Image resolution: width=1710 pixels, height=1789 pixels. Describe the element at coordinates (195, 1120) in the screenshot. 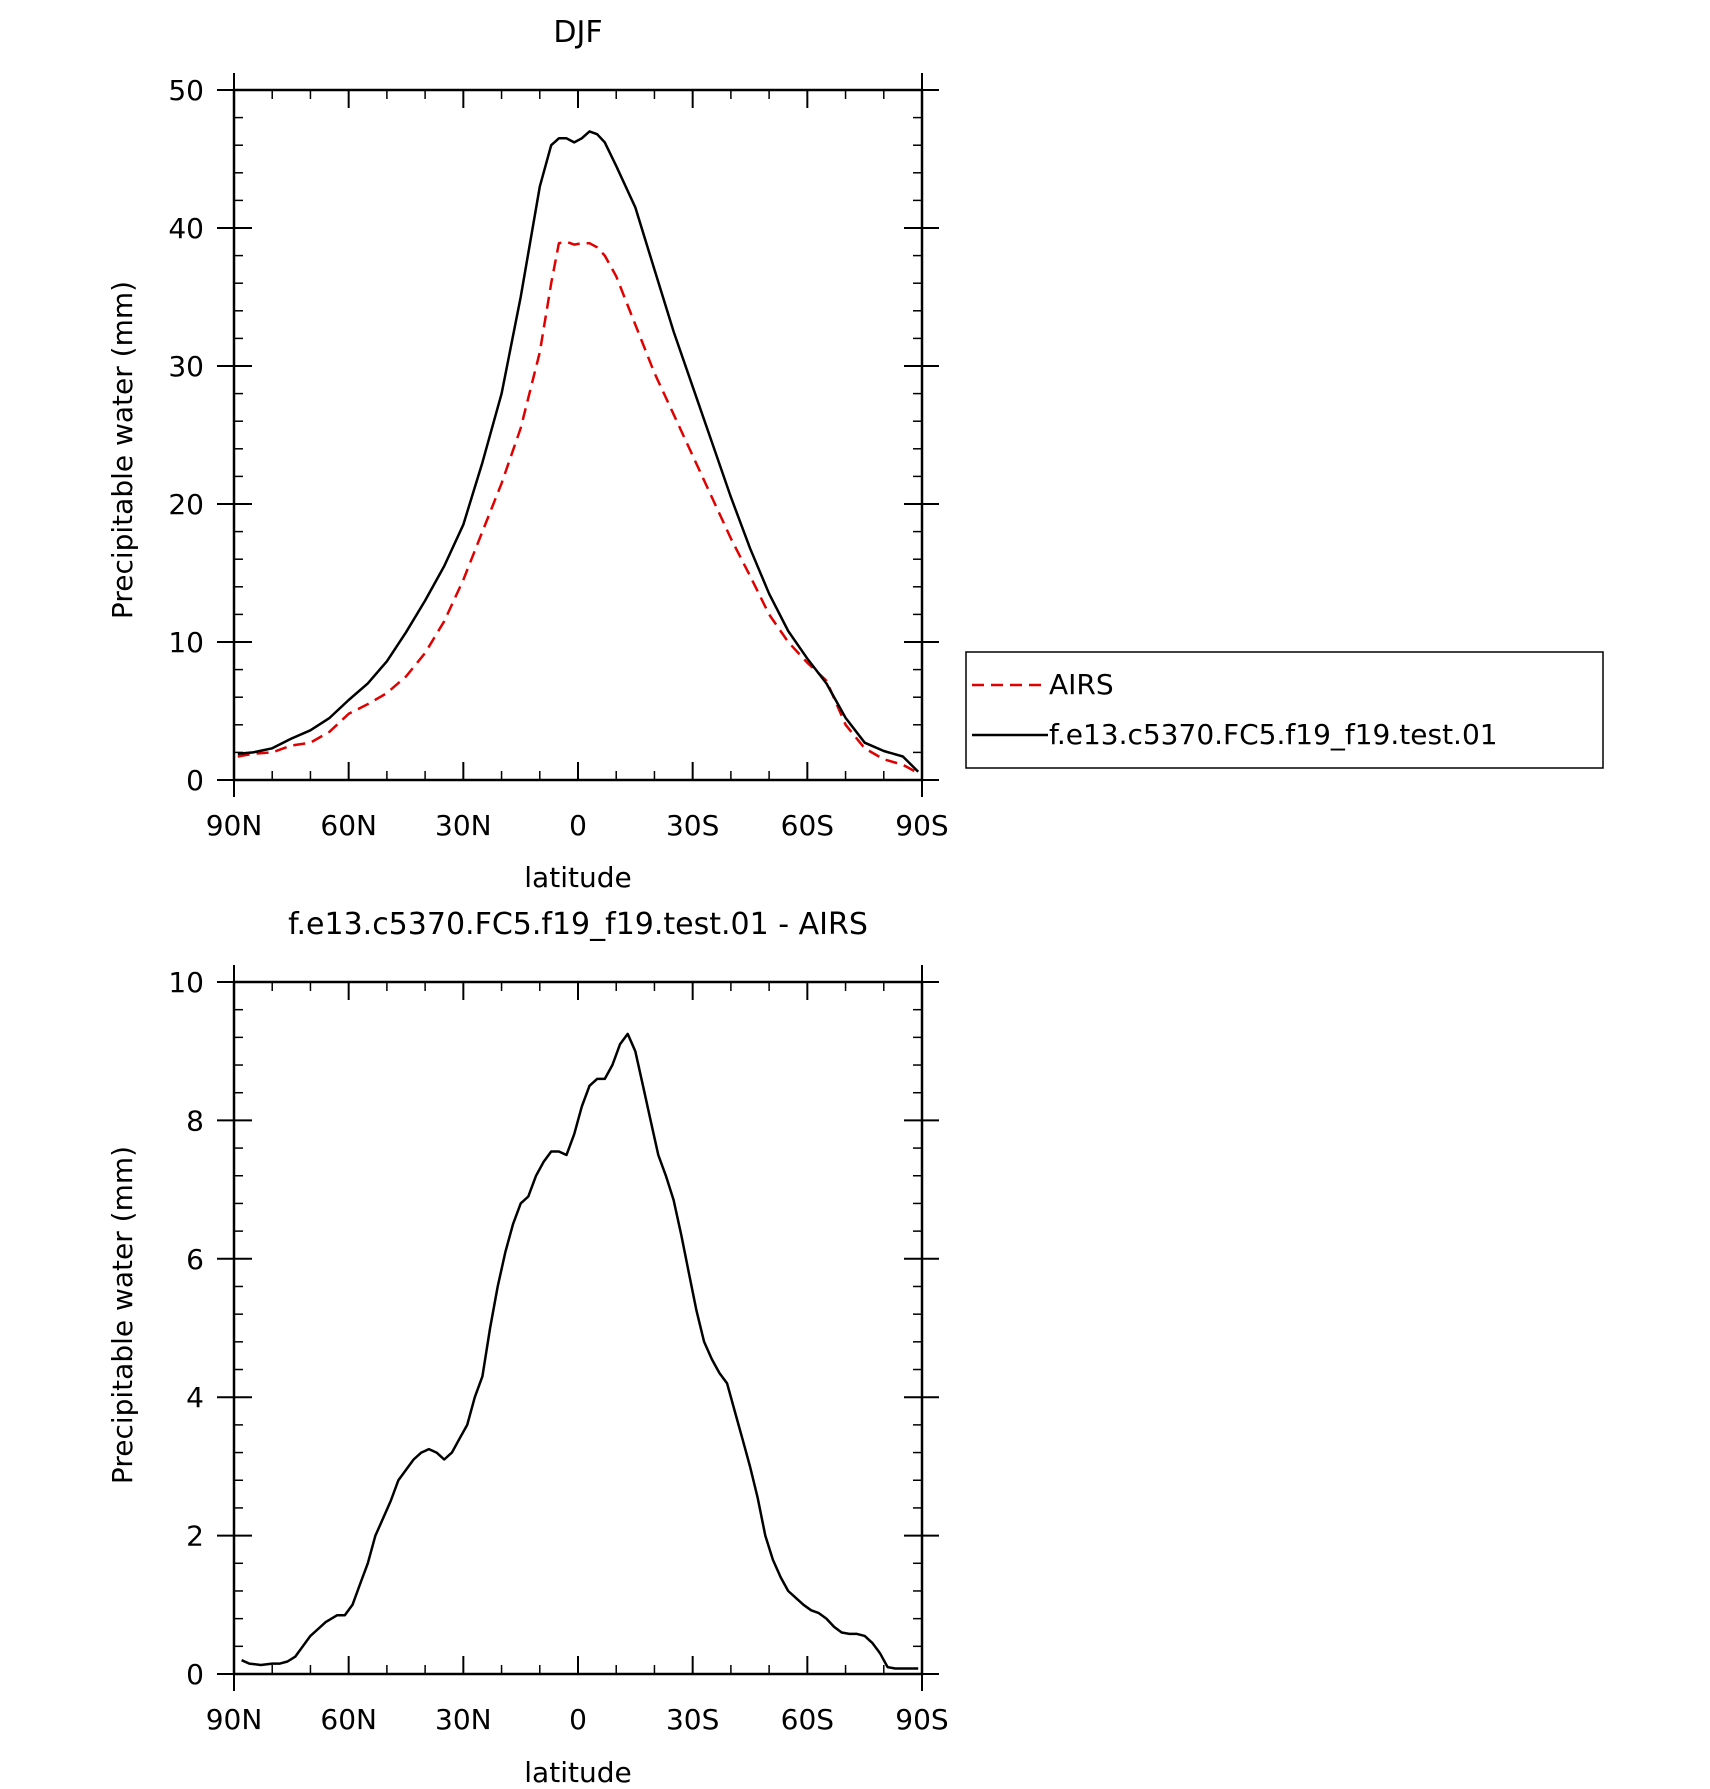

I see `y-tick-label: 8` at that location.